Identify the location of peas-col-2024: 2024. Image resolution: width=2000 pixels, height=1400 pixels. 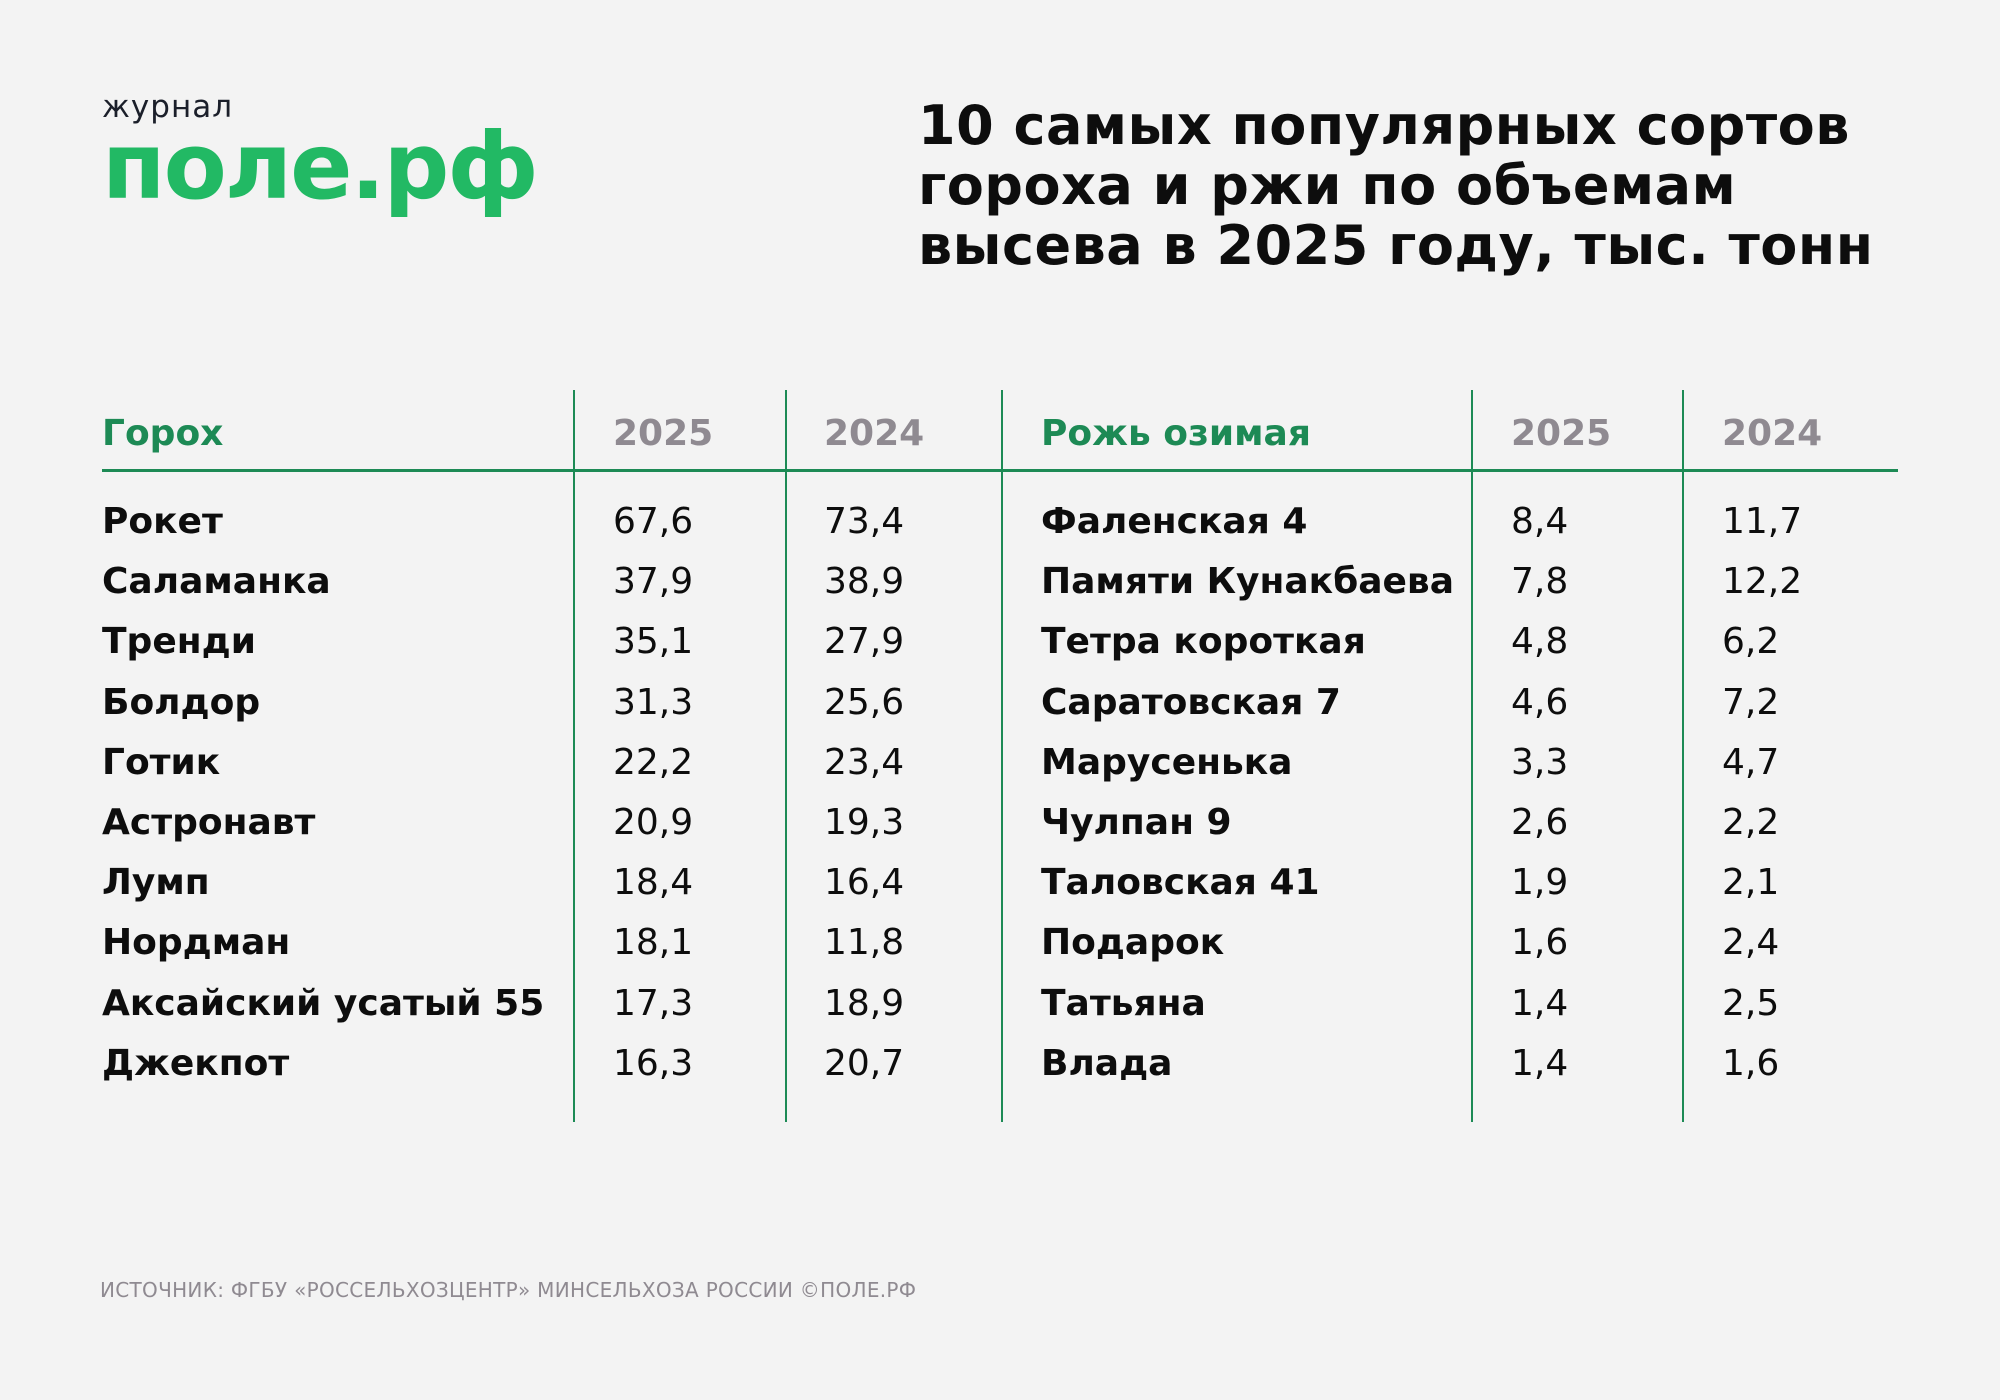
(874, 433).